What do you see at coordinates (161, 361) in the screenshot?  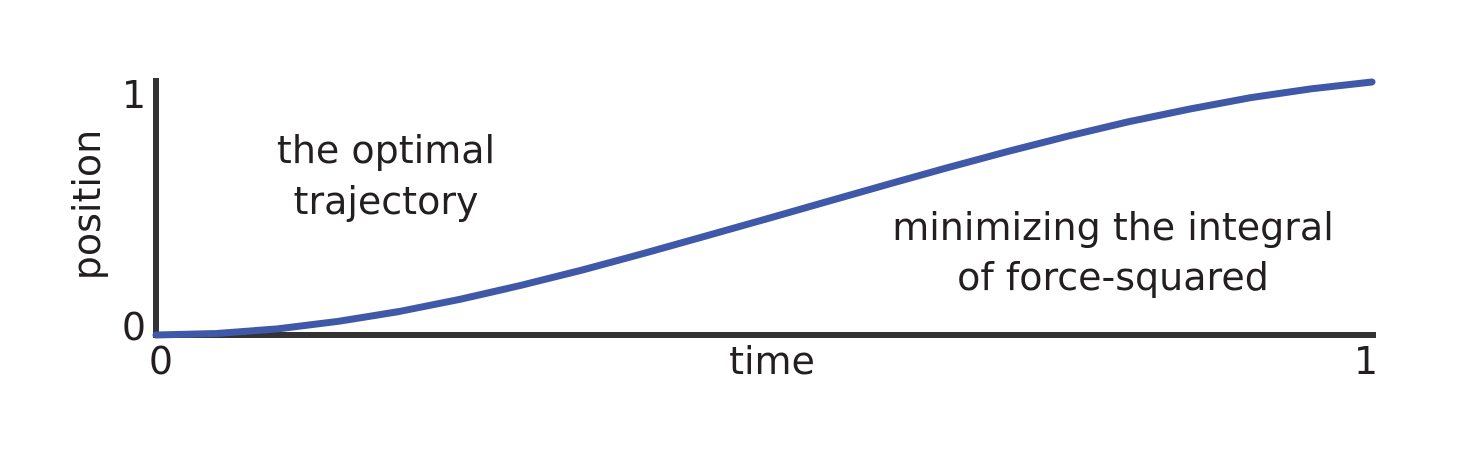 I see `x-tick-label-0: 0` at bounding box center [161, 361].